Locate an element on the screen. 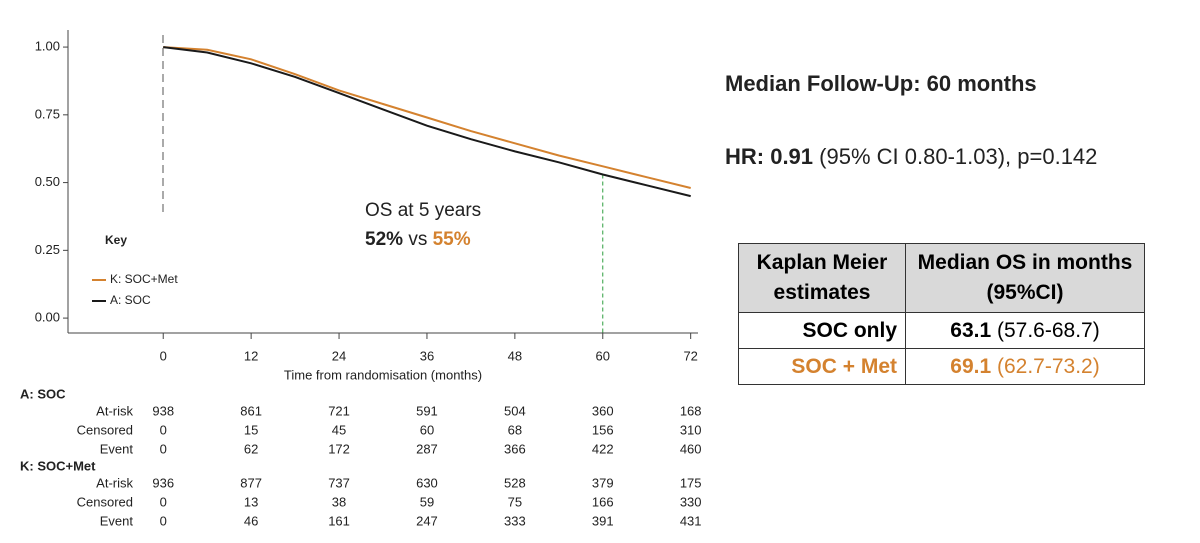  follow-up: Median Follow-Up: 60 months is located at coordinates (881, 83).